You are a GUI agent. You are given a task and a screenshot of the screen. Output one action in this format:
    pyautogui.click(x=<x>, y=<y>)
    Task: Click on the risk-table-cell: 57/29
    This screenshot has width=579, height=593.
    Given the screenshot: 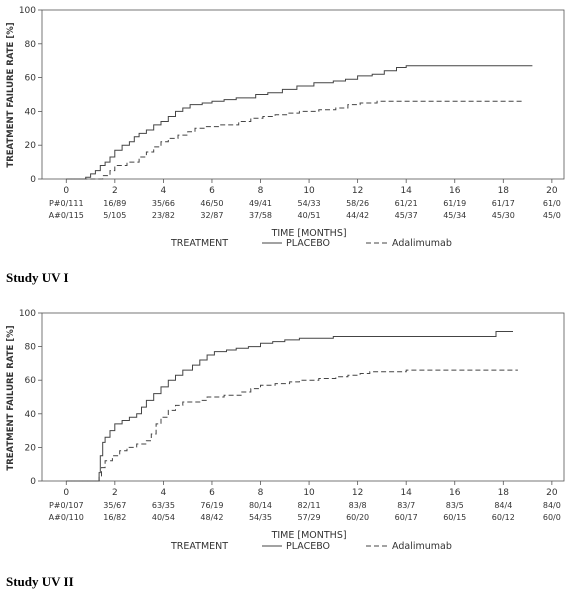 What is the action you would take?
    pyautogui.click(x=309, y=517)
    